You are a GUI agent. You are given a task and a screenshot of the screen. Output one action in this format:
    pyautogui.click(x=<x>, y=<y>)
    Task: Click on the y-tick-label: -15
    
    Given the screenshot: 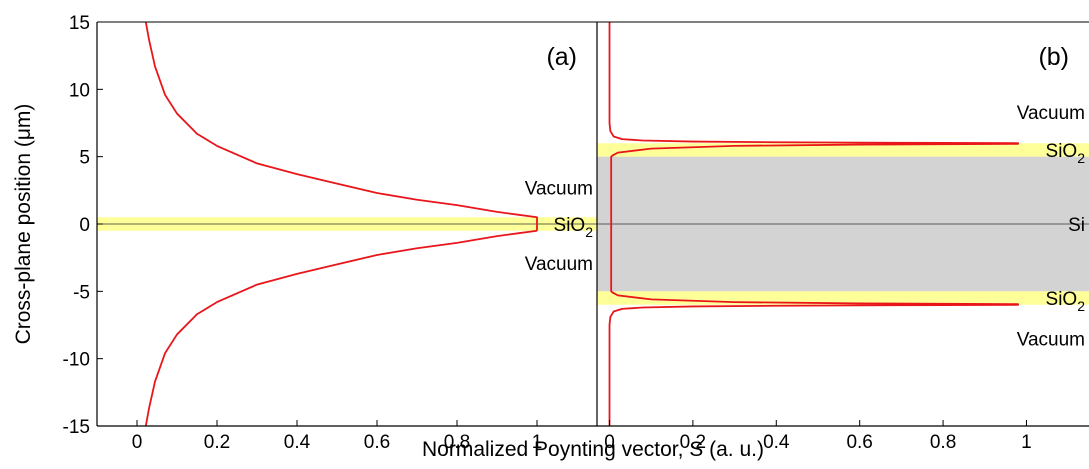 What is the action you would take?
    pyautogui.click(x=76, y=427)
    